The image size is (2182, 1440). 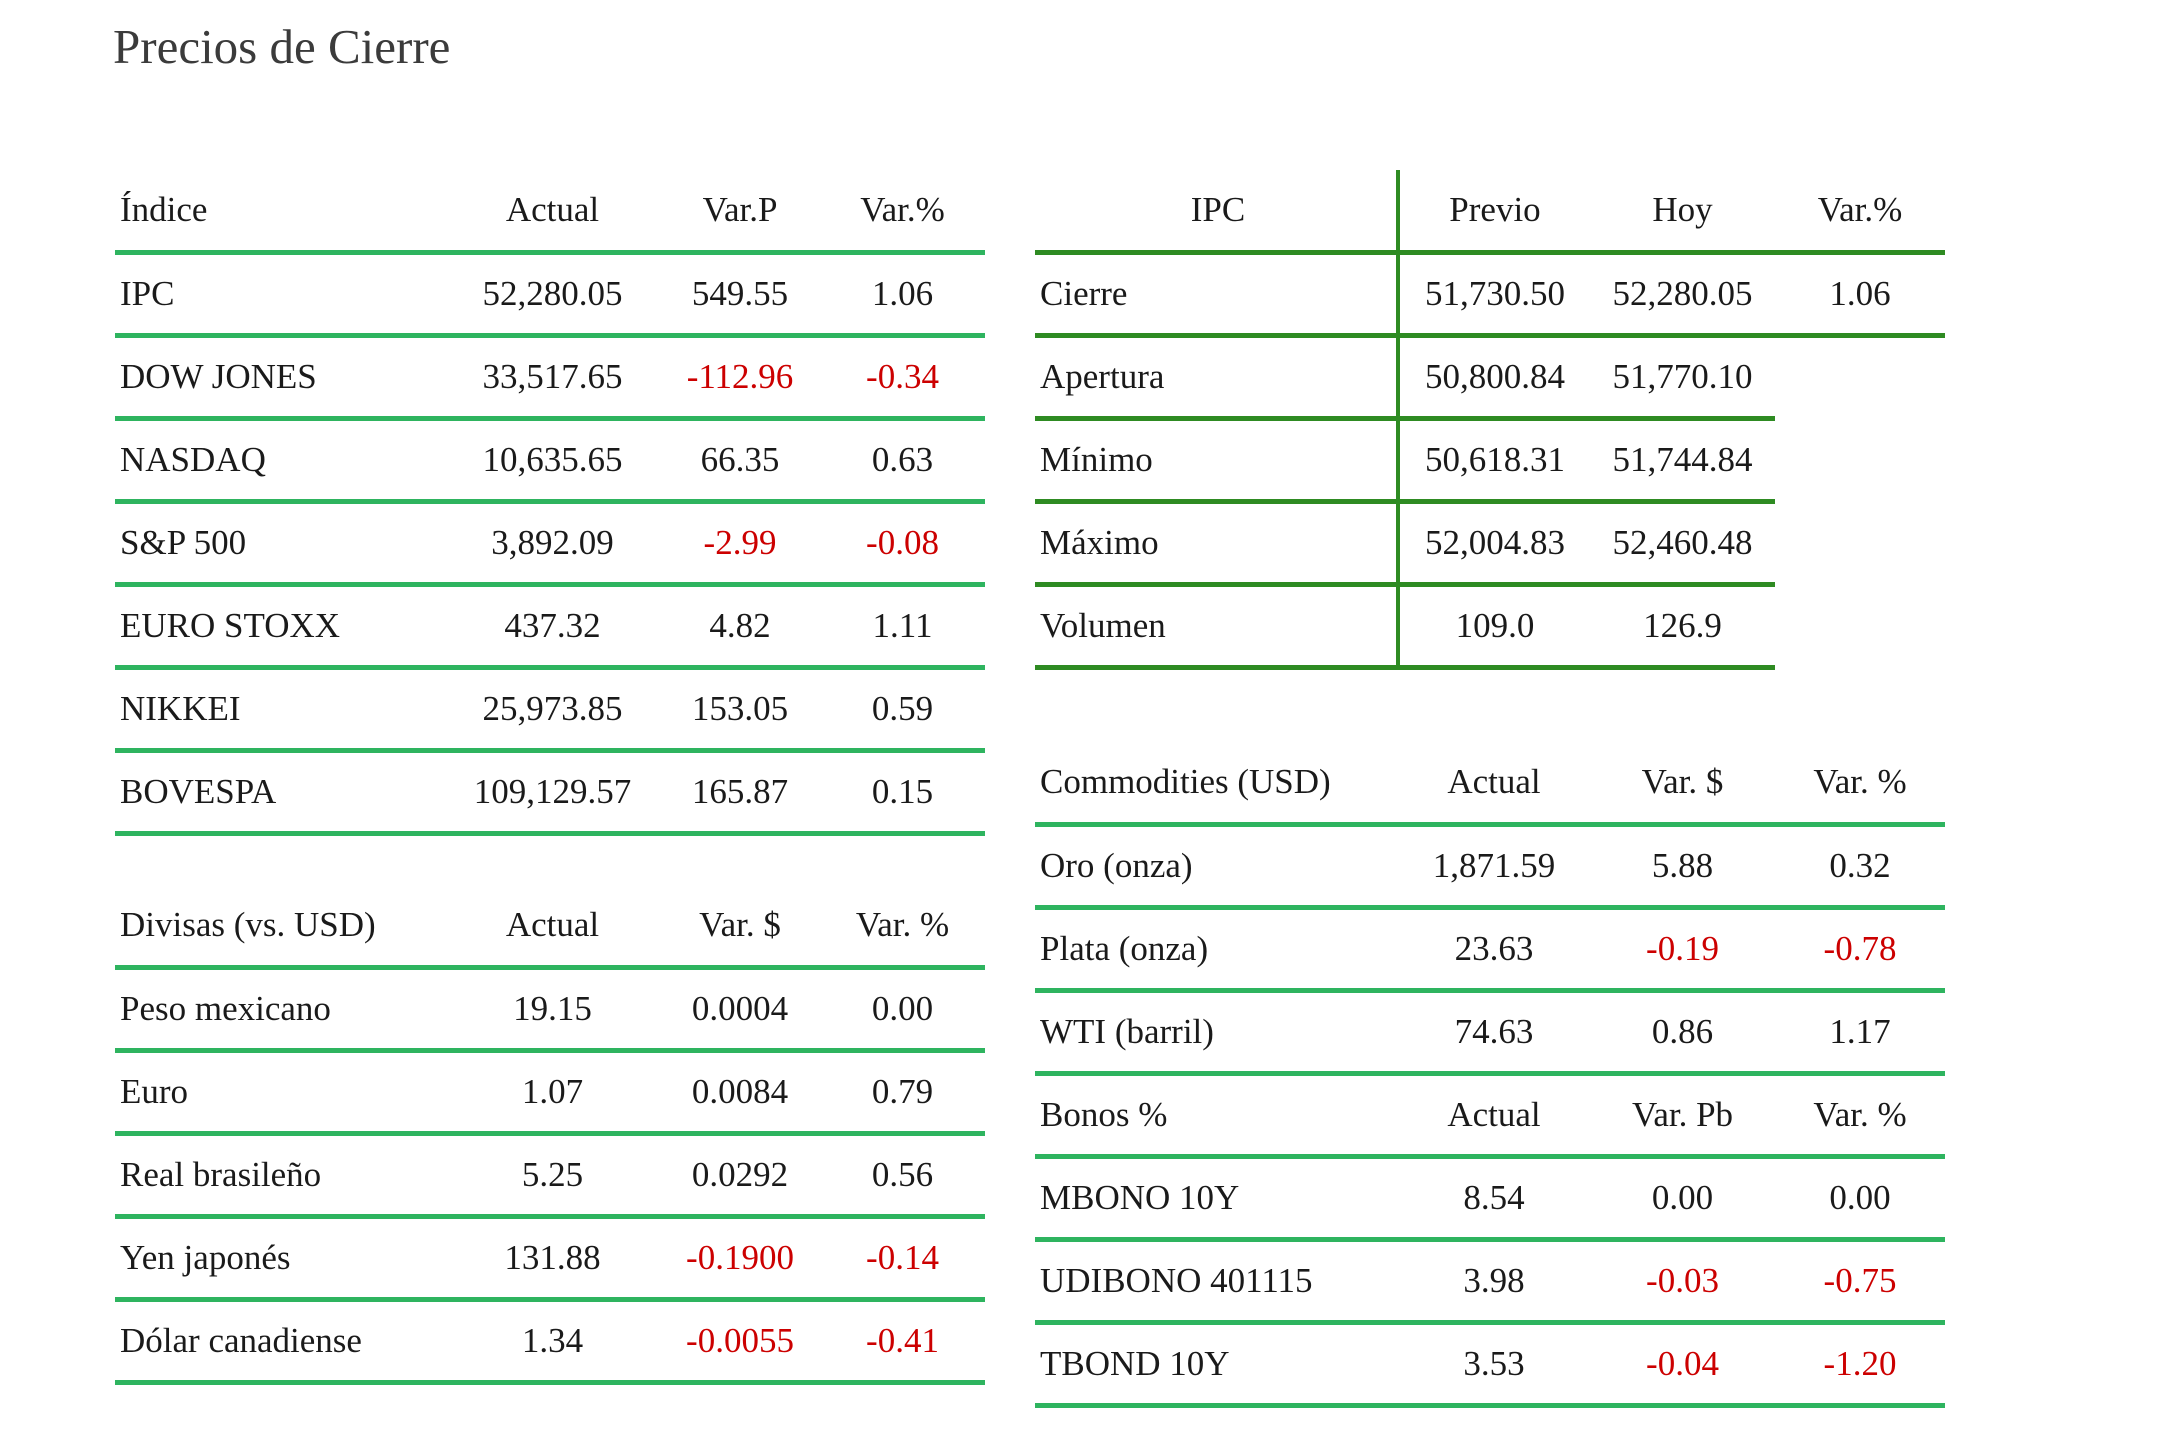 What do you see at coordinates (740, 544) in the screenshot?
I see `cell: -2.99` at bounding box center [740, 544].